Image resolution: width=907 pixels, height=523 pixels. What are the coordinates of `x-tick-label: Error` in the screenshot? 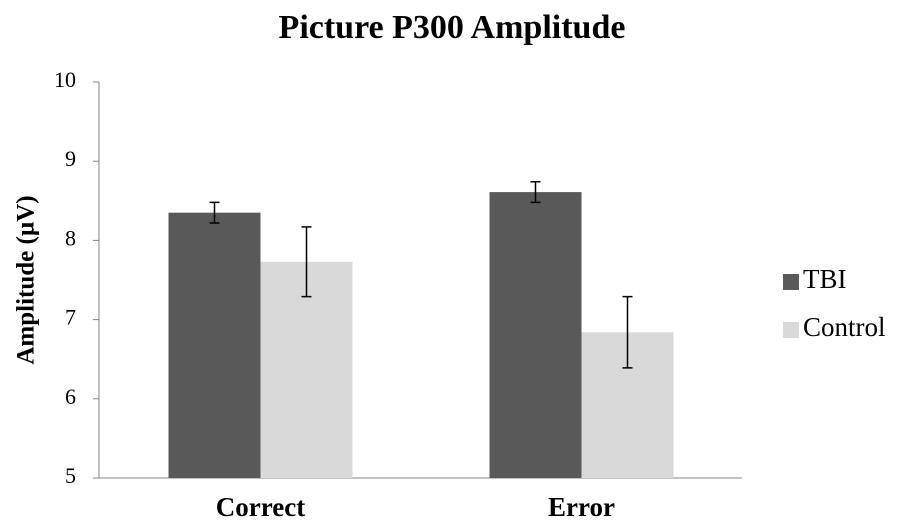 It's located at (581, 507).